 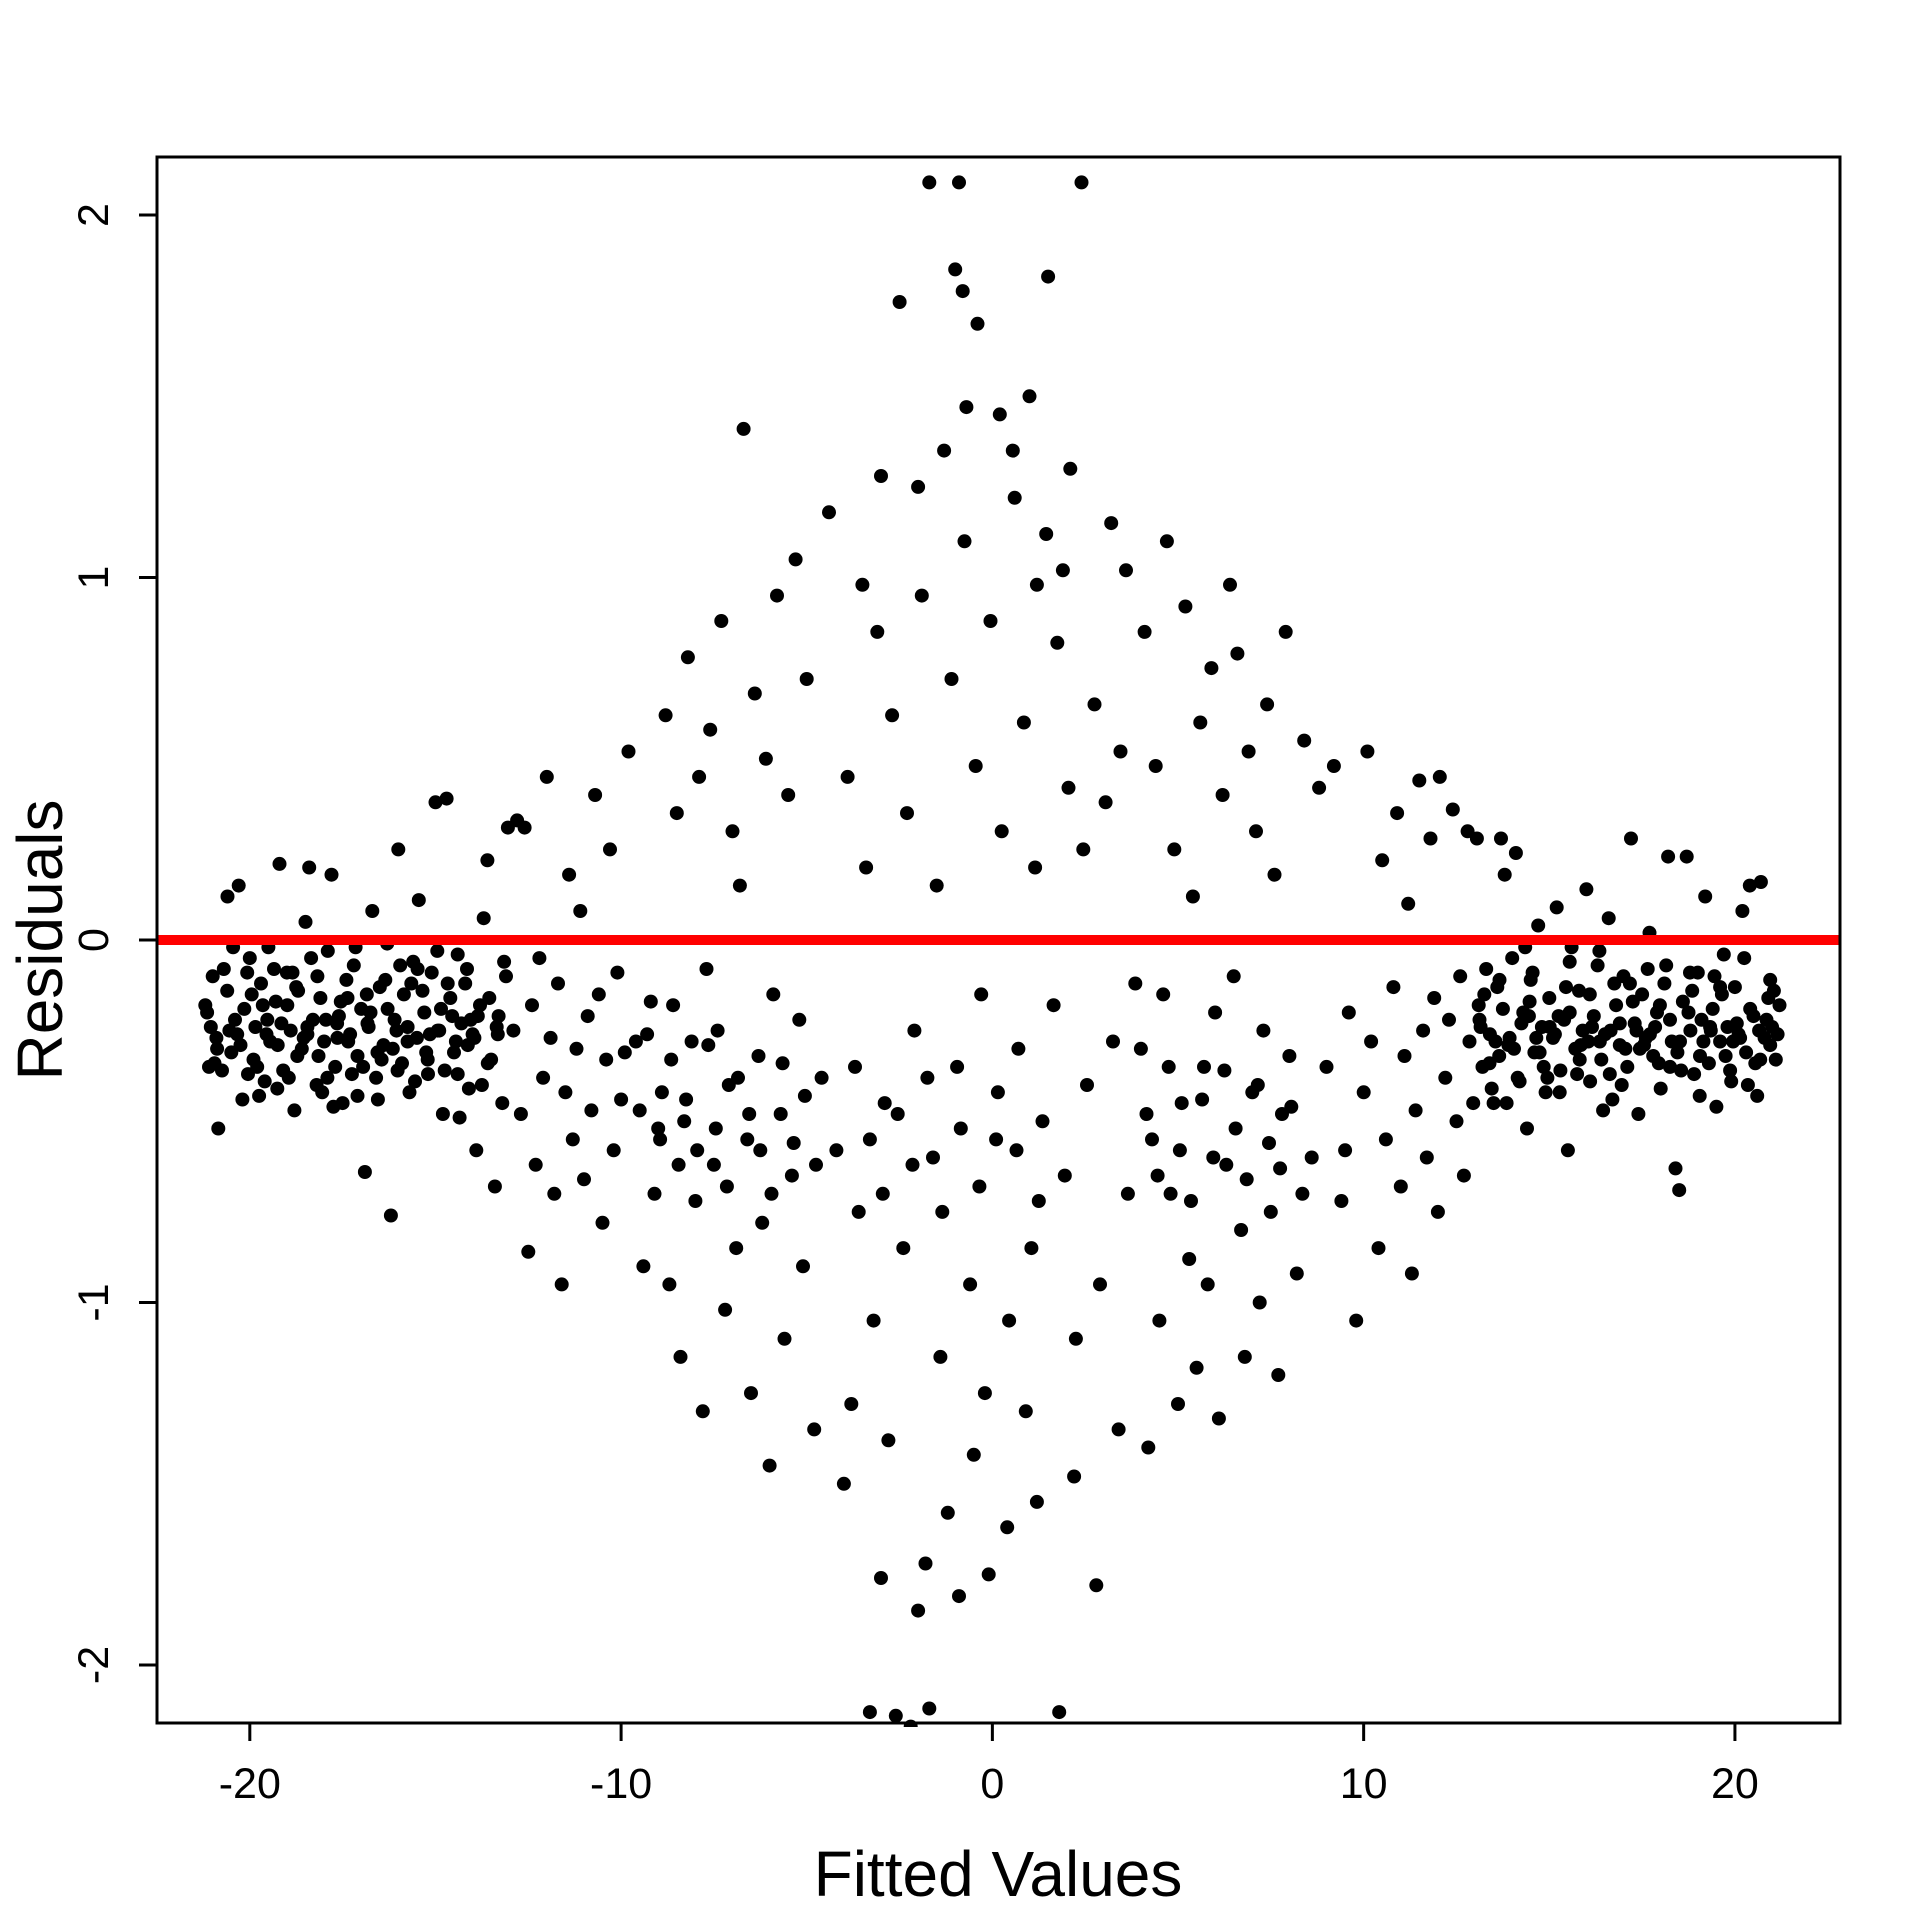 What do you see at coordinates (94, 1302) in the screenshot?
I see `y-tick-label: -1` at bounding box center [94, 1302].